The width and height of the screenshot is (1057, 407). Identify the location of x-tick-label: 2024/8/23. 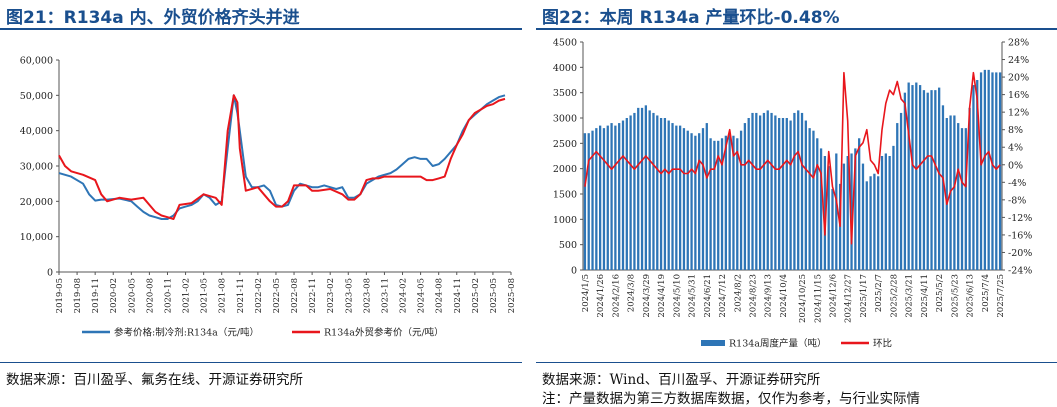
(754, 296).